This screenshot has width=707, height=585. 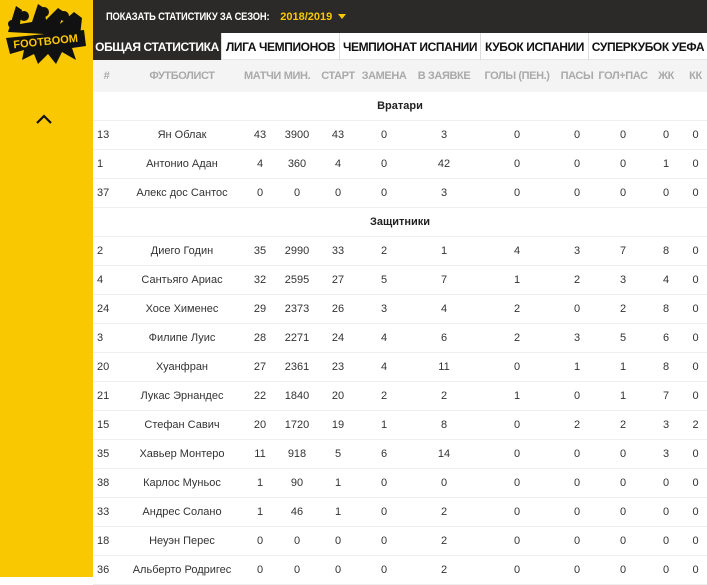 I want to click on column-header: СТАРТ, so click(x=338, y=76).